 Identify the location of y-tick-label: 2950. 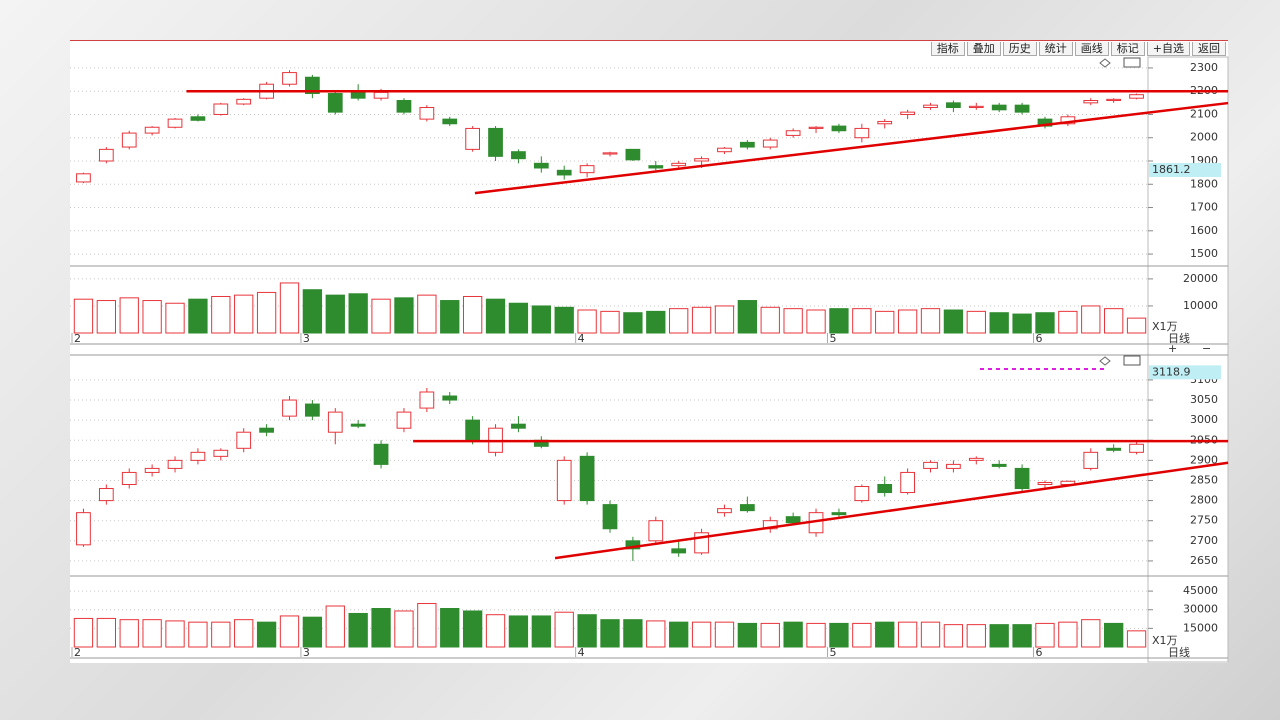
(1204, 439).